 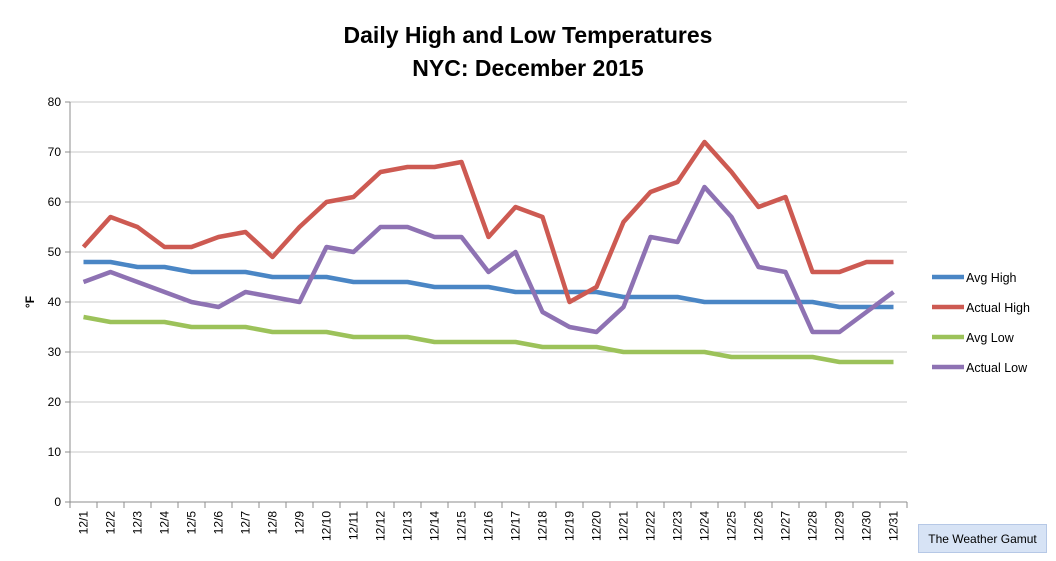 I want to click on y-tick-label: 50, so click(x=55, y=252).